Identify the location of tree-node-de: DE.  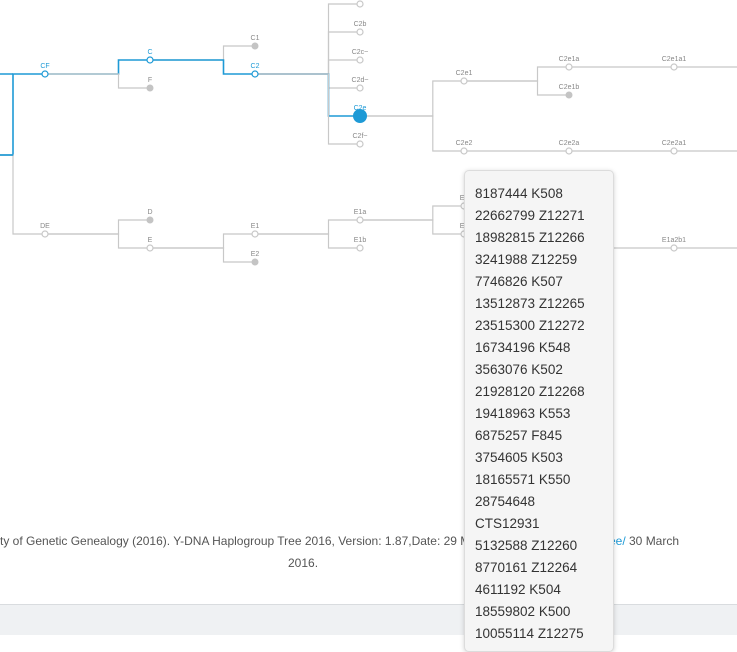
(45, 230).